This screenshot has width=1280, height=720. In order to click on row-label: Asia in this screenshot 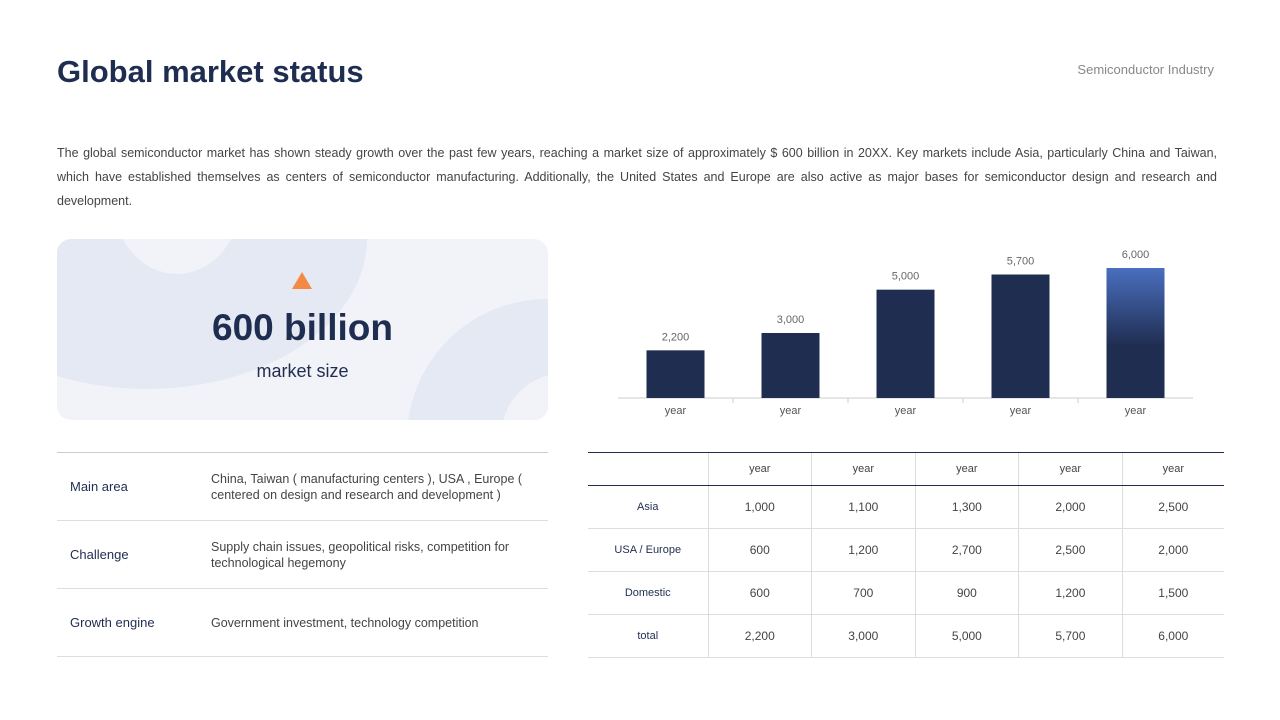, I will do `click(648, 507)`.